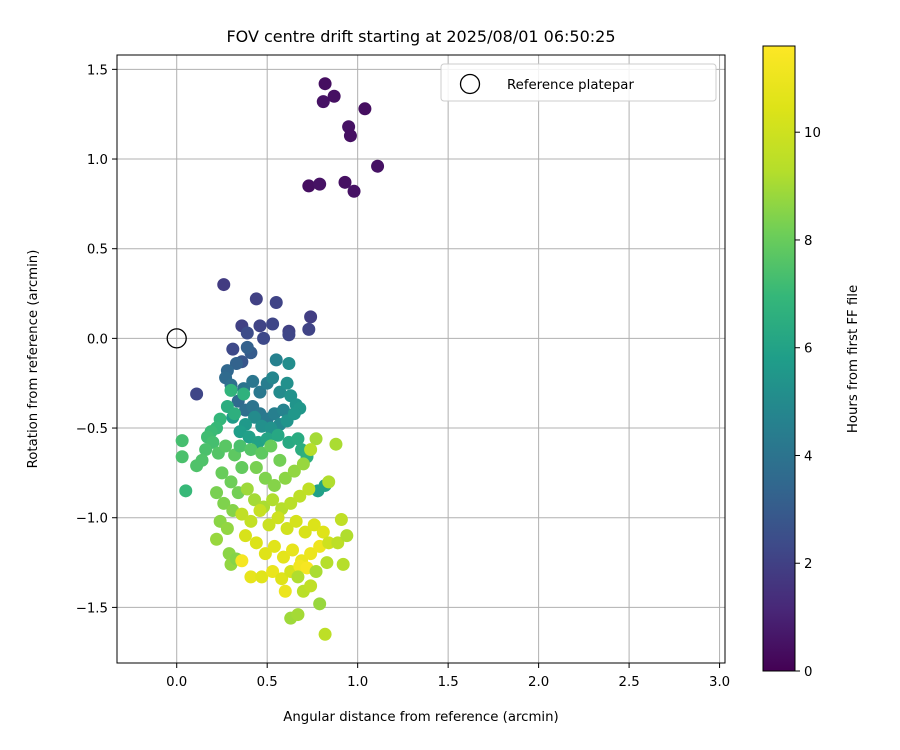 The image size is (900, 750). I want to click on colorbar-tick-label: 2, so click(808, 564).